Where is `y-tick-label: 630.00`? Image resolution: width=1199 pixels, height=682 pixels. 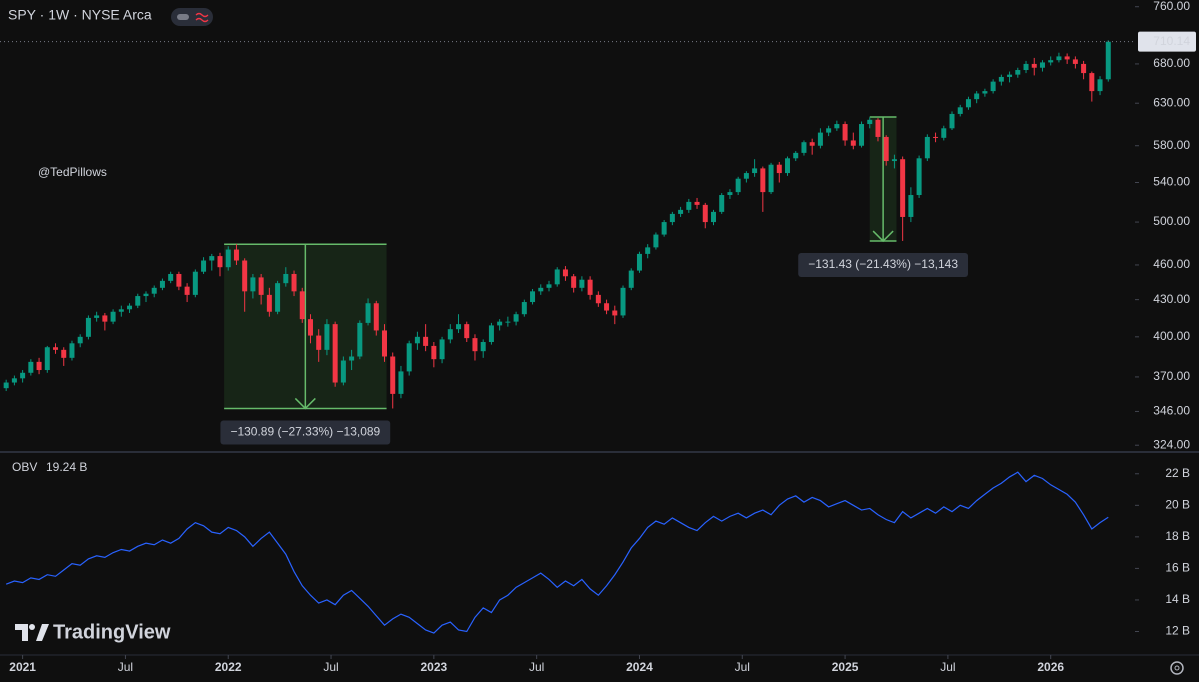 y-tick-label: 630.00 is located at coordinates (1171, 102).